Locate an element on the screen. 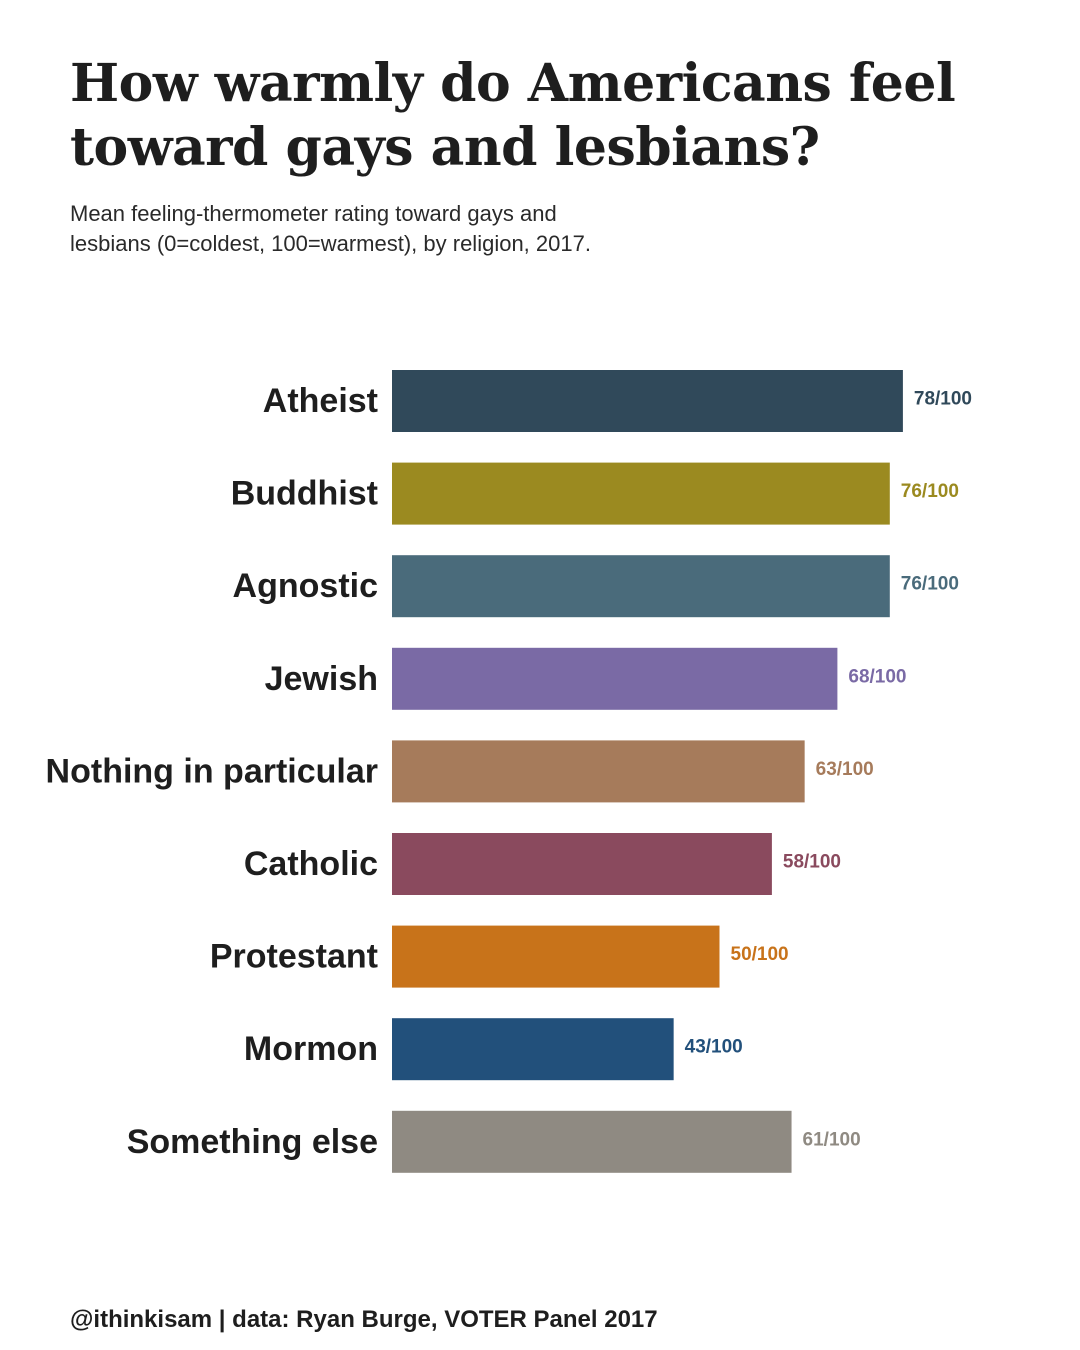  value-label-something-else: 61/100 is located at coordinates (832, 1139).